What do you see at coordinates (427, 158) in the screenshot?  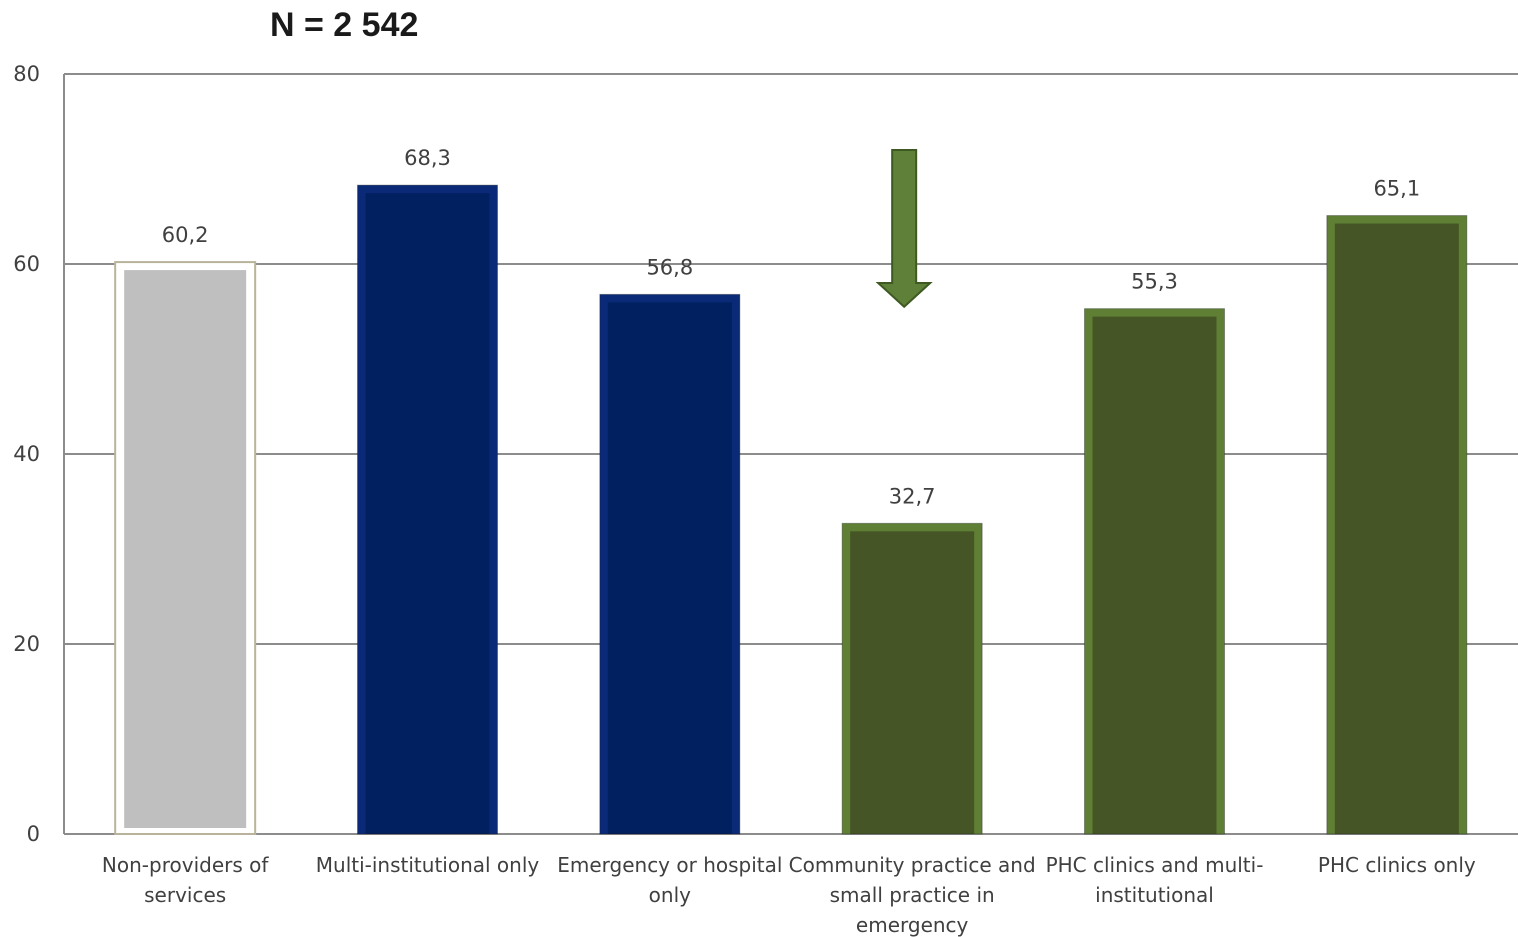 I see `data-label: 68,3` at bounding box center [427, 158].